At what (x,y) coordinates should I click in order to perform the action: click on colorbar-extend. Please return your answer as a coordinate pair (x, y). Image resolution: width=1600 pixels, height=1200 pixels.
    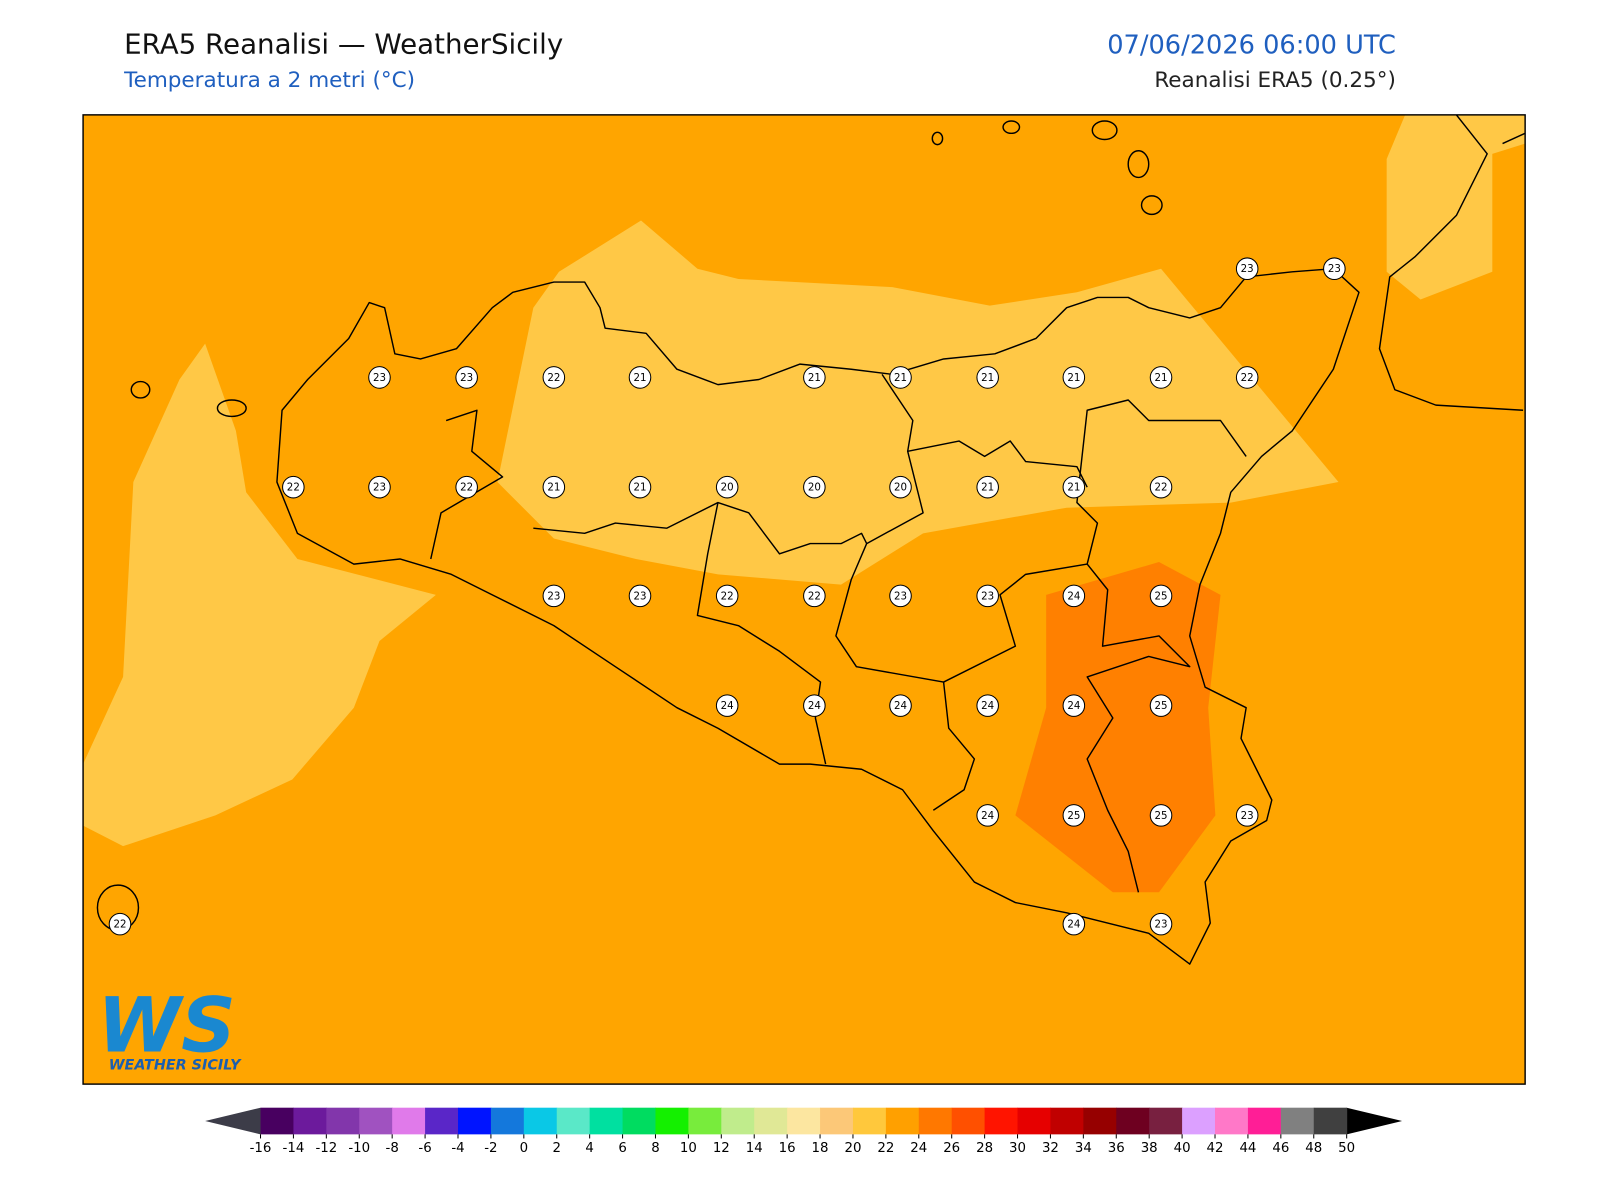
    Looking at the image, I should click on (233, 1121).